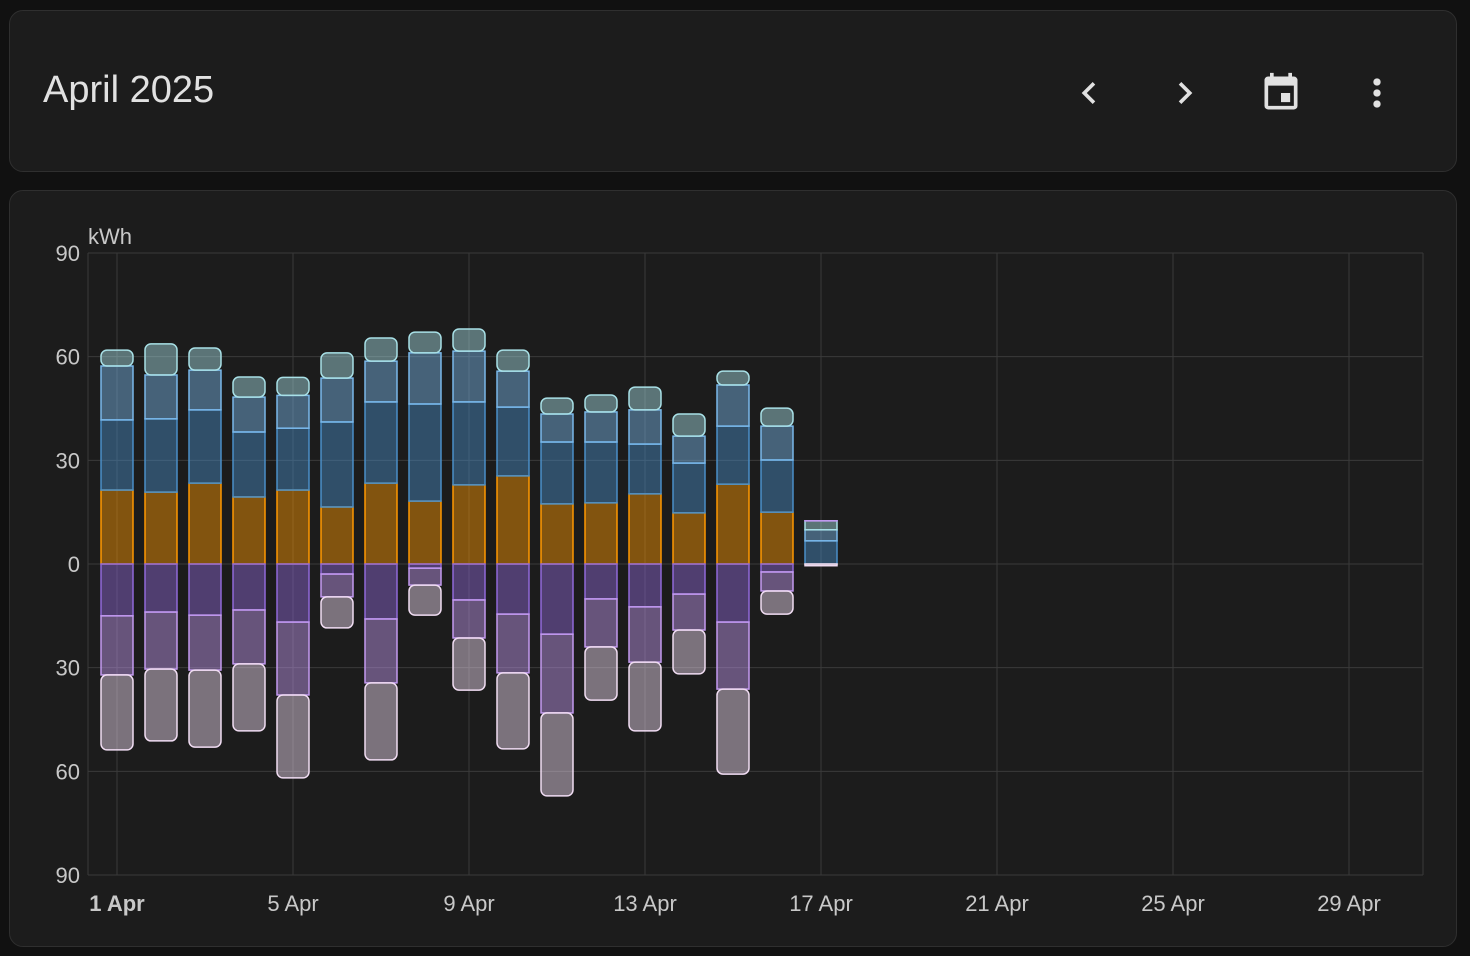  I want to click on y-axis-label: kWh, so click(110, 236).